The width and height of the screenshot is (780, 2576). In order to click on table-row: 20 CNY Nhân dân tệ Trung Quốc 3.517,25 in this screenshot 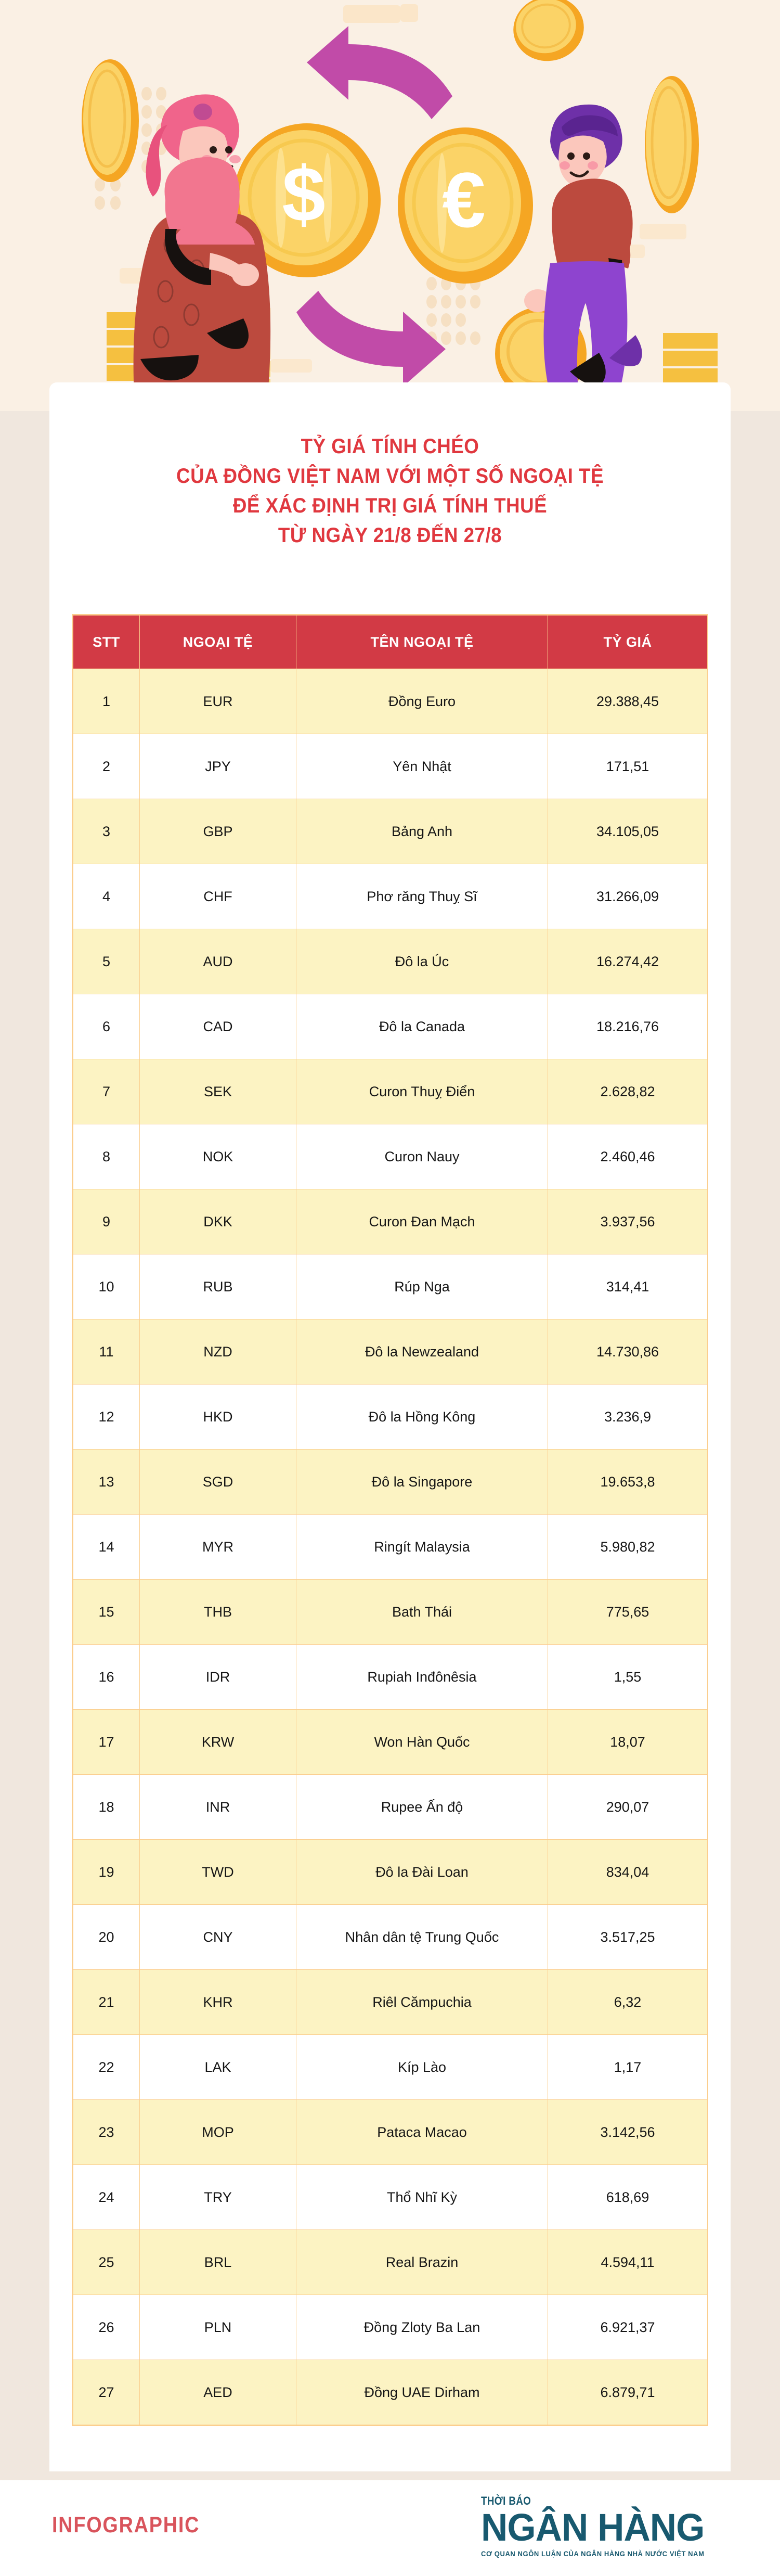, I will do `click(390, 1937)`.